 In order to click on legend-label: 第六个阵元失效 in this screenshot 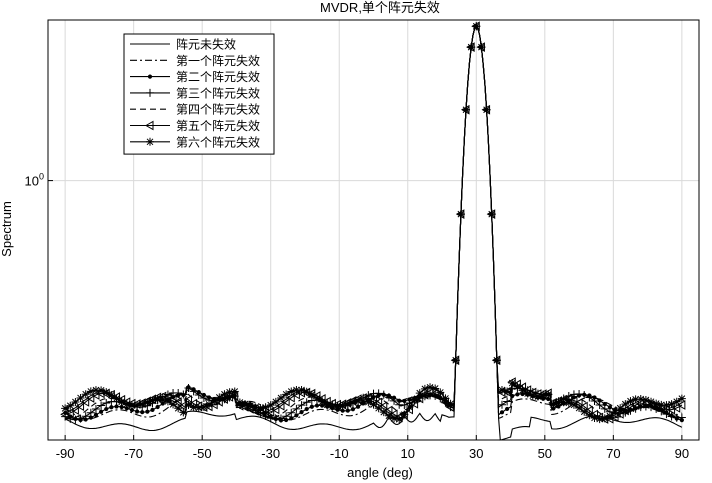, I will do `click(218, 141)`.